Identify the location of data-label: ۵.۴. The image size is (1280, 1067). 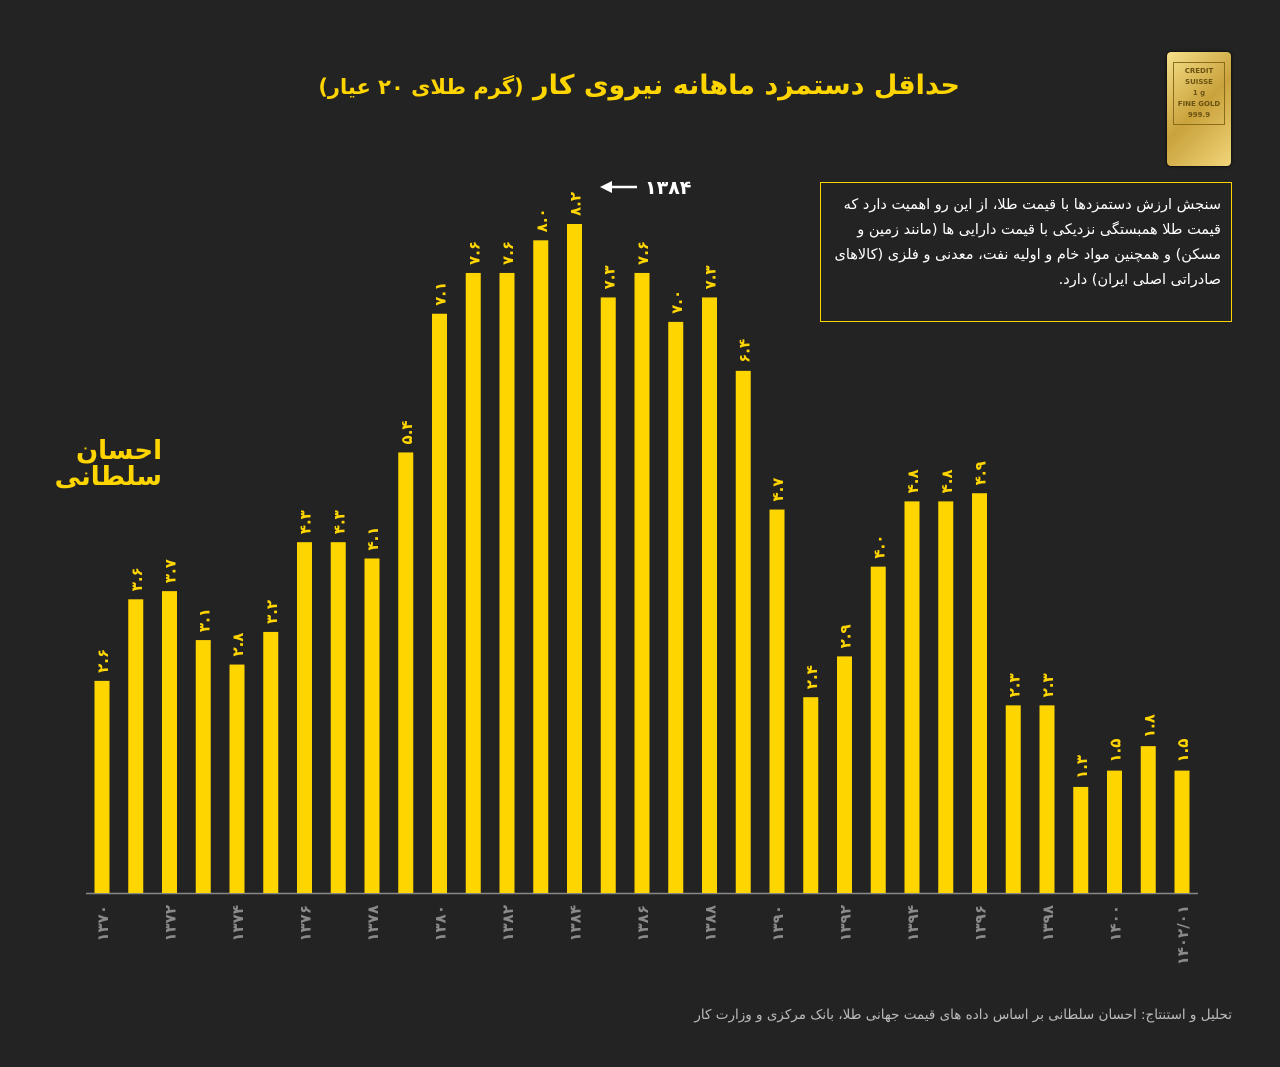
(407, 432).